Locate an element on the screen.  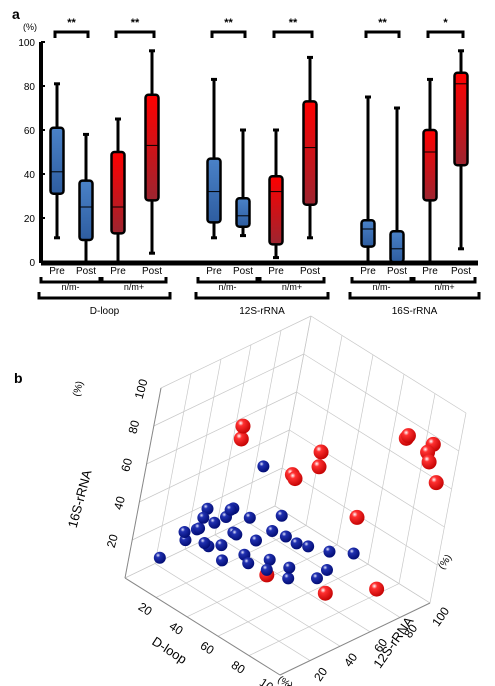
y-unit-label: (%) is located at coordinates (30, 27).